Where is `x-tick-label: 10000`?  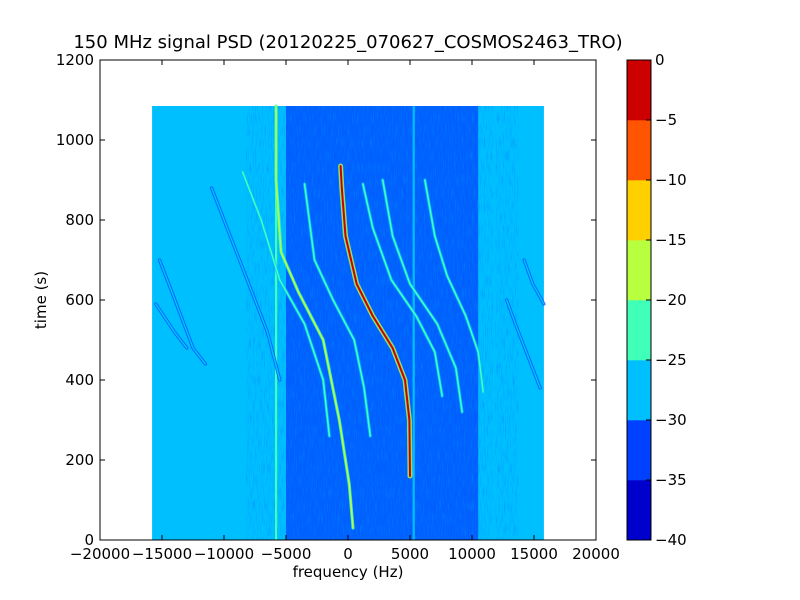
x-tick-label: 10000 is located at coordinates (472, 554).